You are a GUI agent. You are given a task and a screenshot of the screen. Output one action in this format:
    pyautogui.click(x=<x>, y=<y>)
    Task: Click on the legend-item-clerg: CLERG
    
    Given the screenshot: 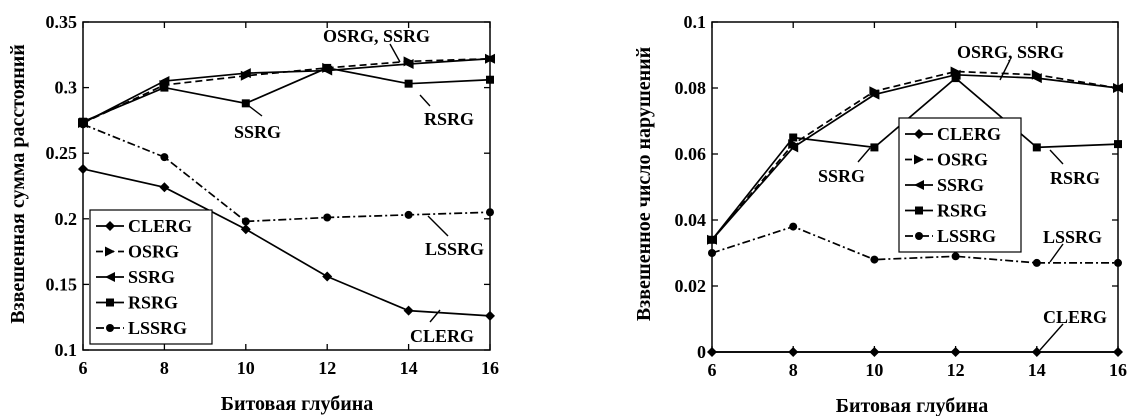 What is the action you would take?
    pyautogui.click(x=144, y=226)
    